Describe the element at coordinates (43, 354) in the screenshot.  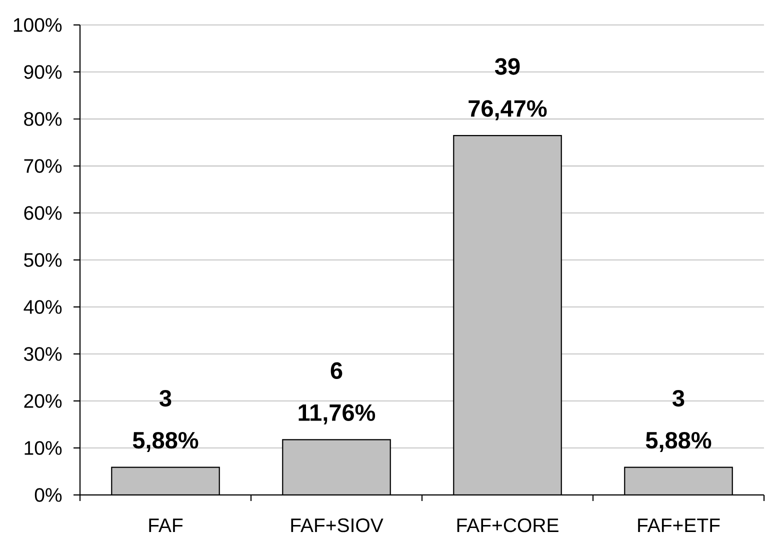
I see `y-tick-label: 30%` at that location.